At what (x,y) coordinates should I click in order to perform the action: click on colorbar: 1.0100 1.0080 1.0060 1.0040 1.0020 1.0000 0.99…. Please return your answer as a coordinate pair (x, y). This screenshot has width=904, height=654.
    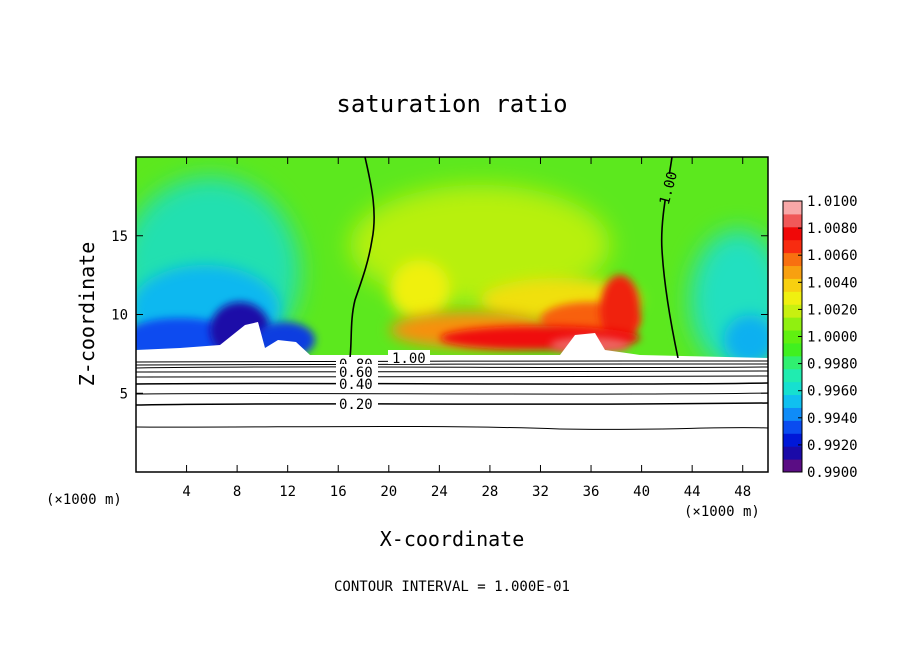
    Looking at the image, I should click on (820, 337).